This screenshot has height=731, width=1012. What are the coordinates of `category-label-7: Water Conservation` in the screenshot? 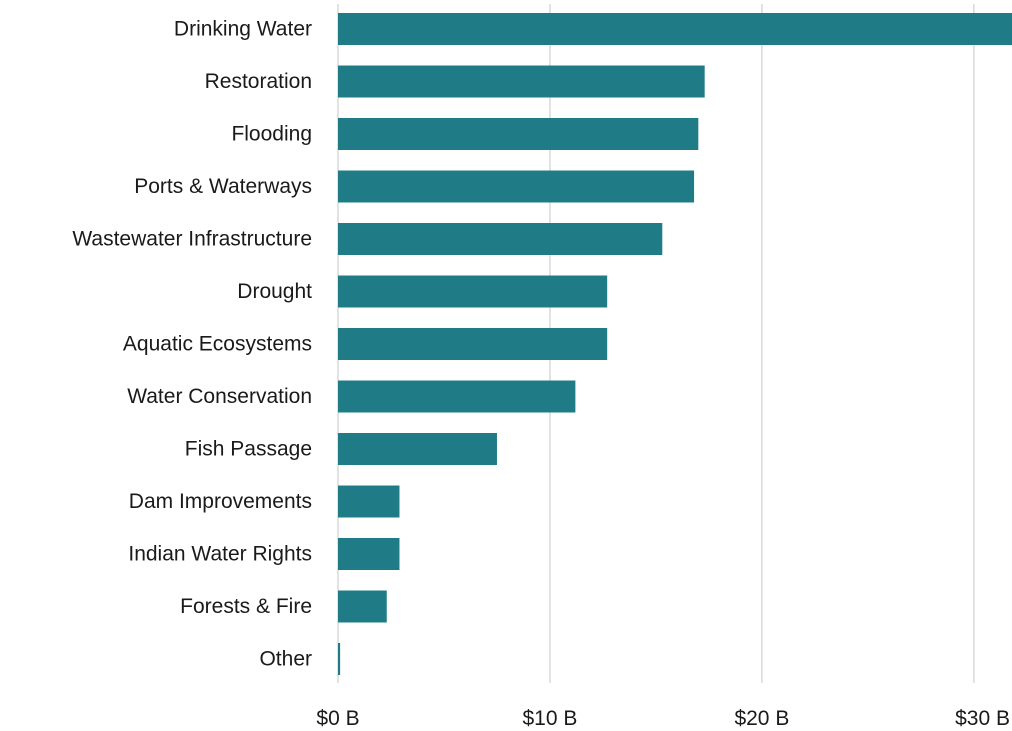 It's located at (219, 396).